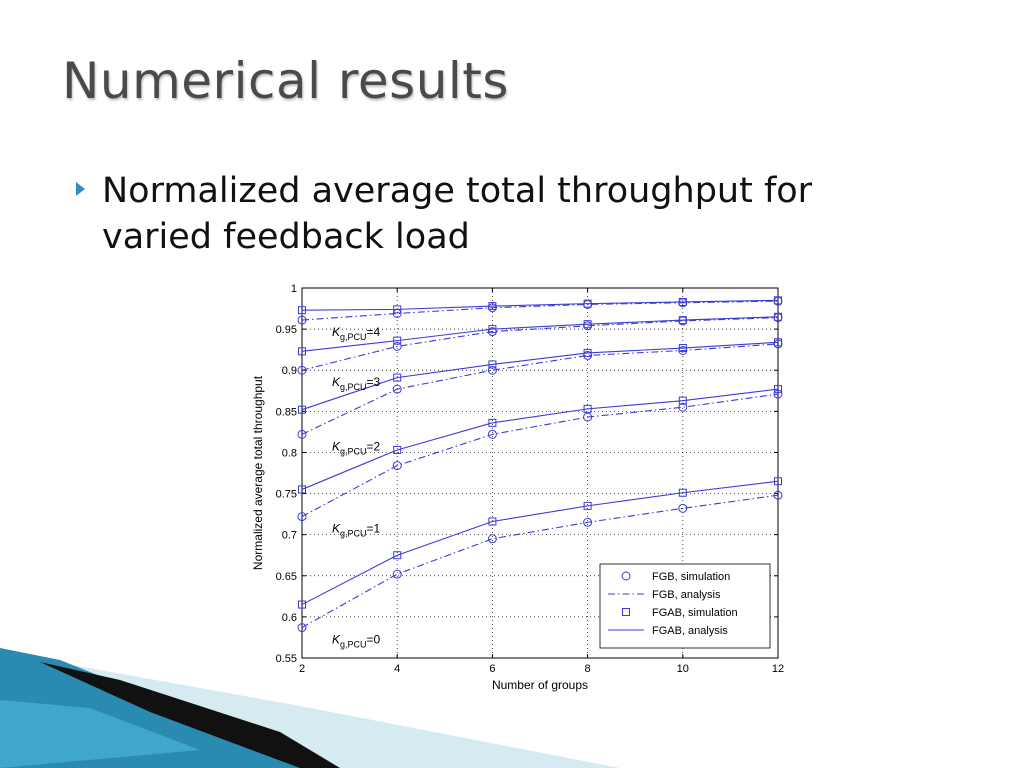 This screenshot has height=768, width=1024. Describe the element at coordinates (691, 577) in the screenshot. I see `legend-label: FGB, simulation` at that location.